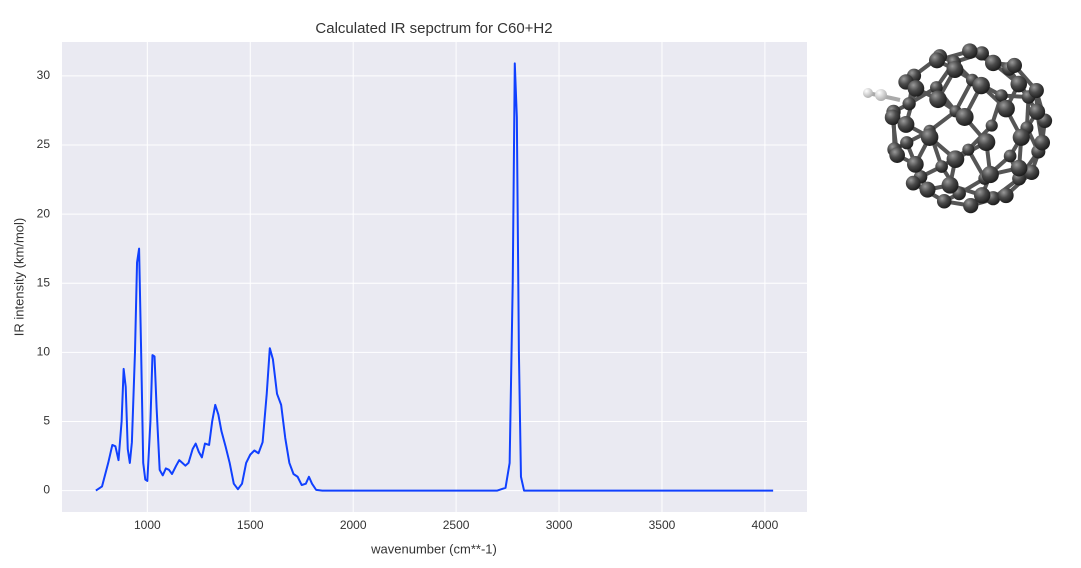 The width and height of the screenshot is (1081, 568). Describe the element at coordinates (46, 421) in the screenshot. I see `y-tick-label: 5` at that location.